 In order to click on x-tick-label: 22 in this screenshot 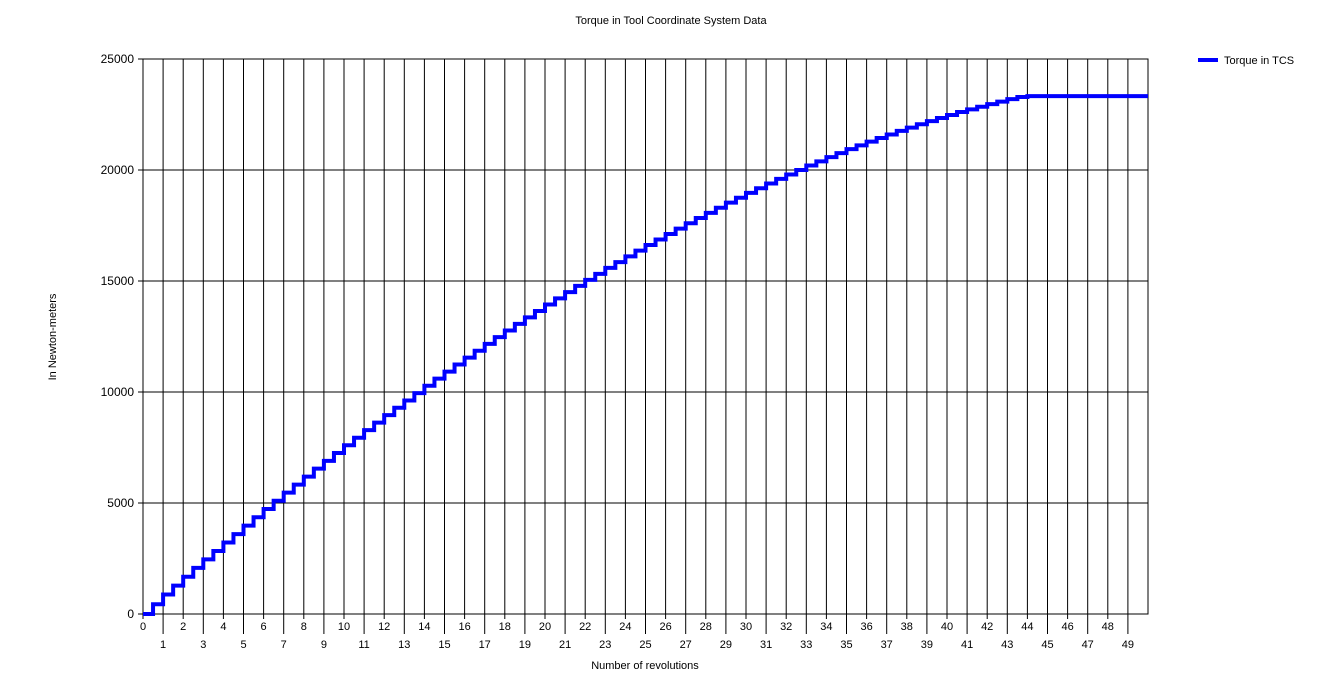, I will do `click(585, 627)`.